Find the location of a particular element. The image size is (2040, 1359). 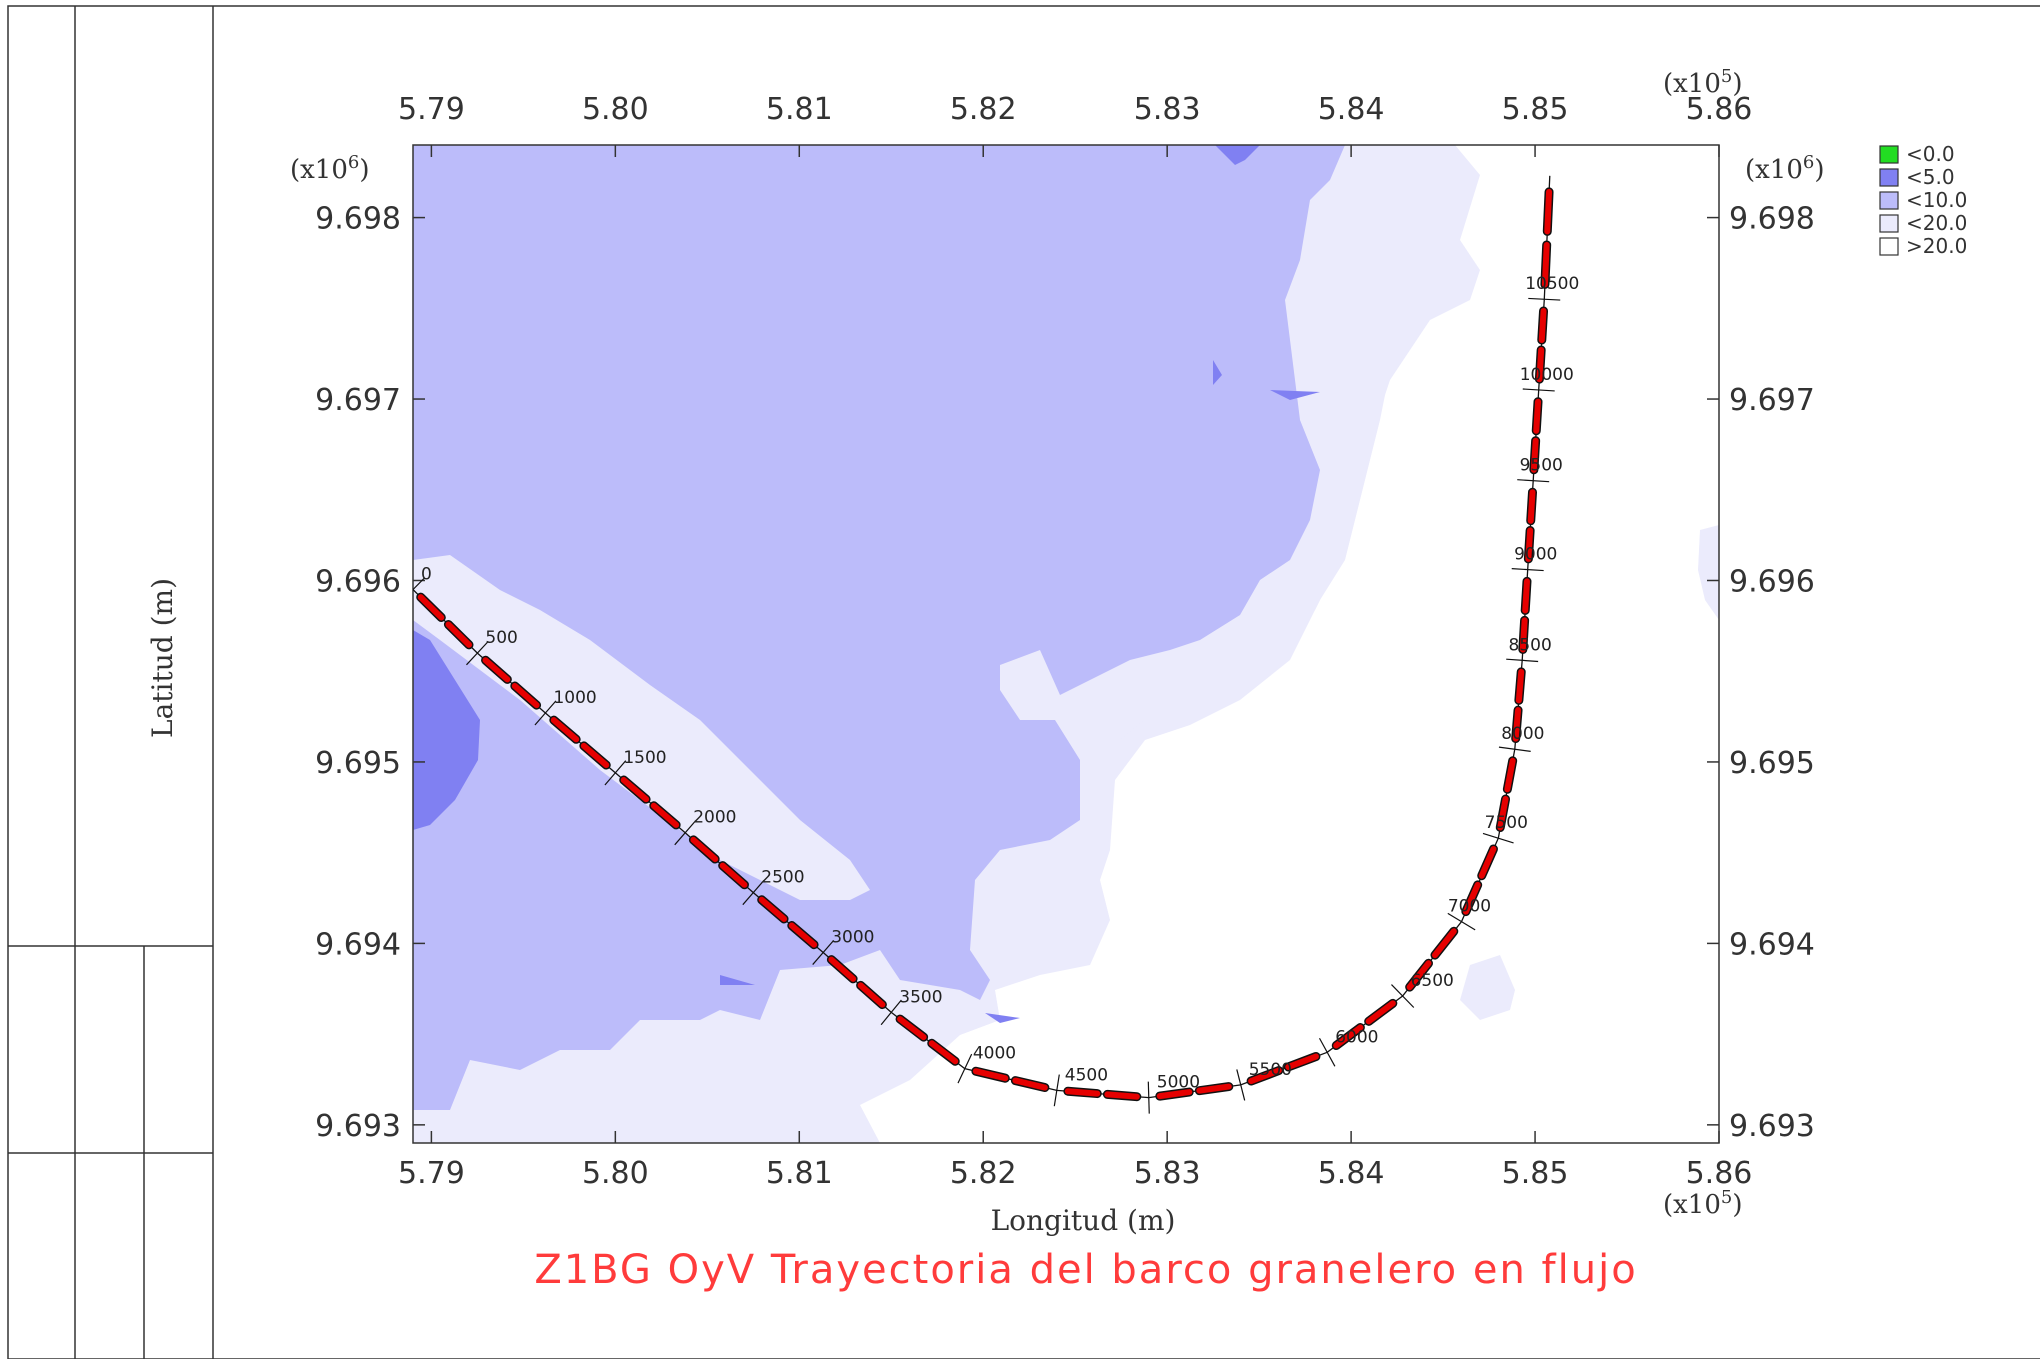

contour-band-20-ne is located at coordinates (1230, 512).